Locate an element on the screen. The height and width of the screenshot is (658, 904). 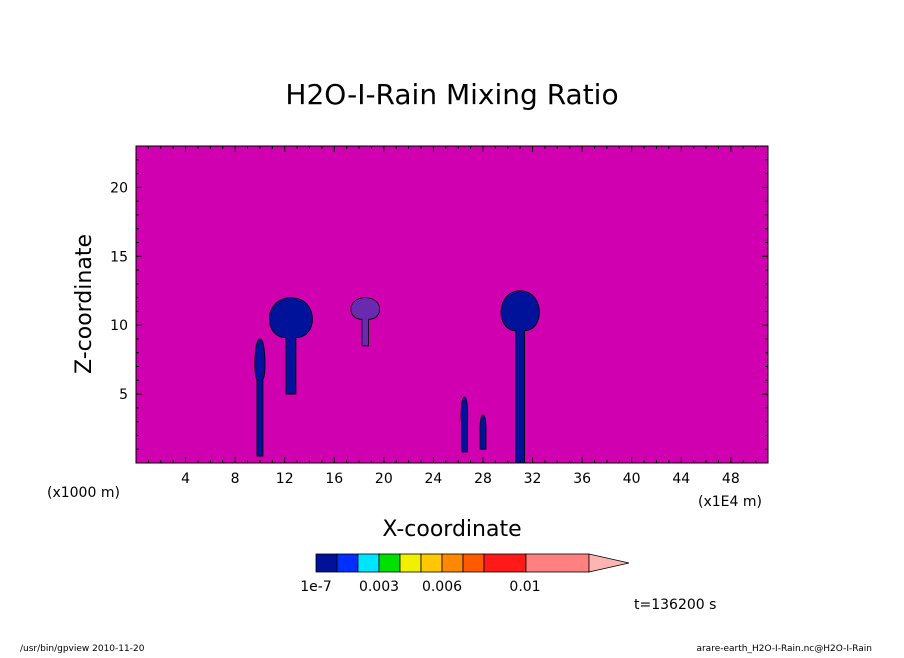
annotation-time: t=136200 s is located at coordinates (675, 605).